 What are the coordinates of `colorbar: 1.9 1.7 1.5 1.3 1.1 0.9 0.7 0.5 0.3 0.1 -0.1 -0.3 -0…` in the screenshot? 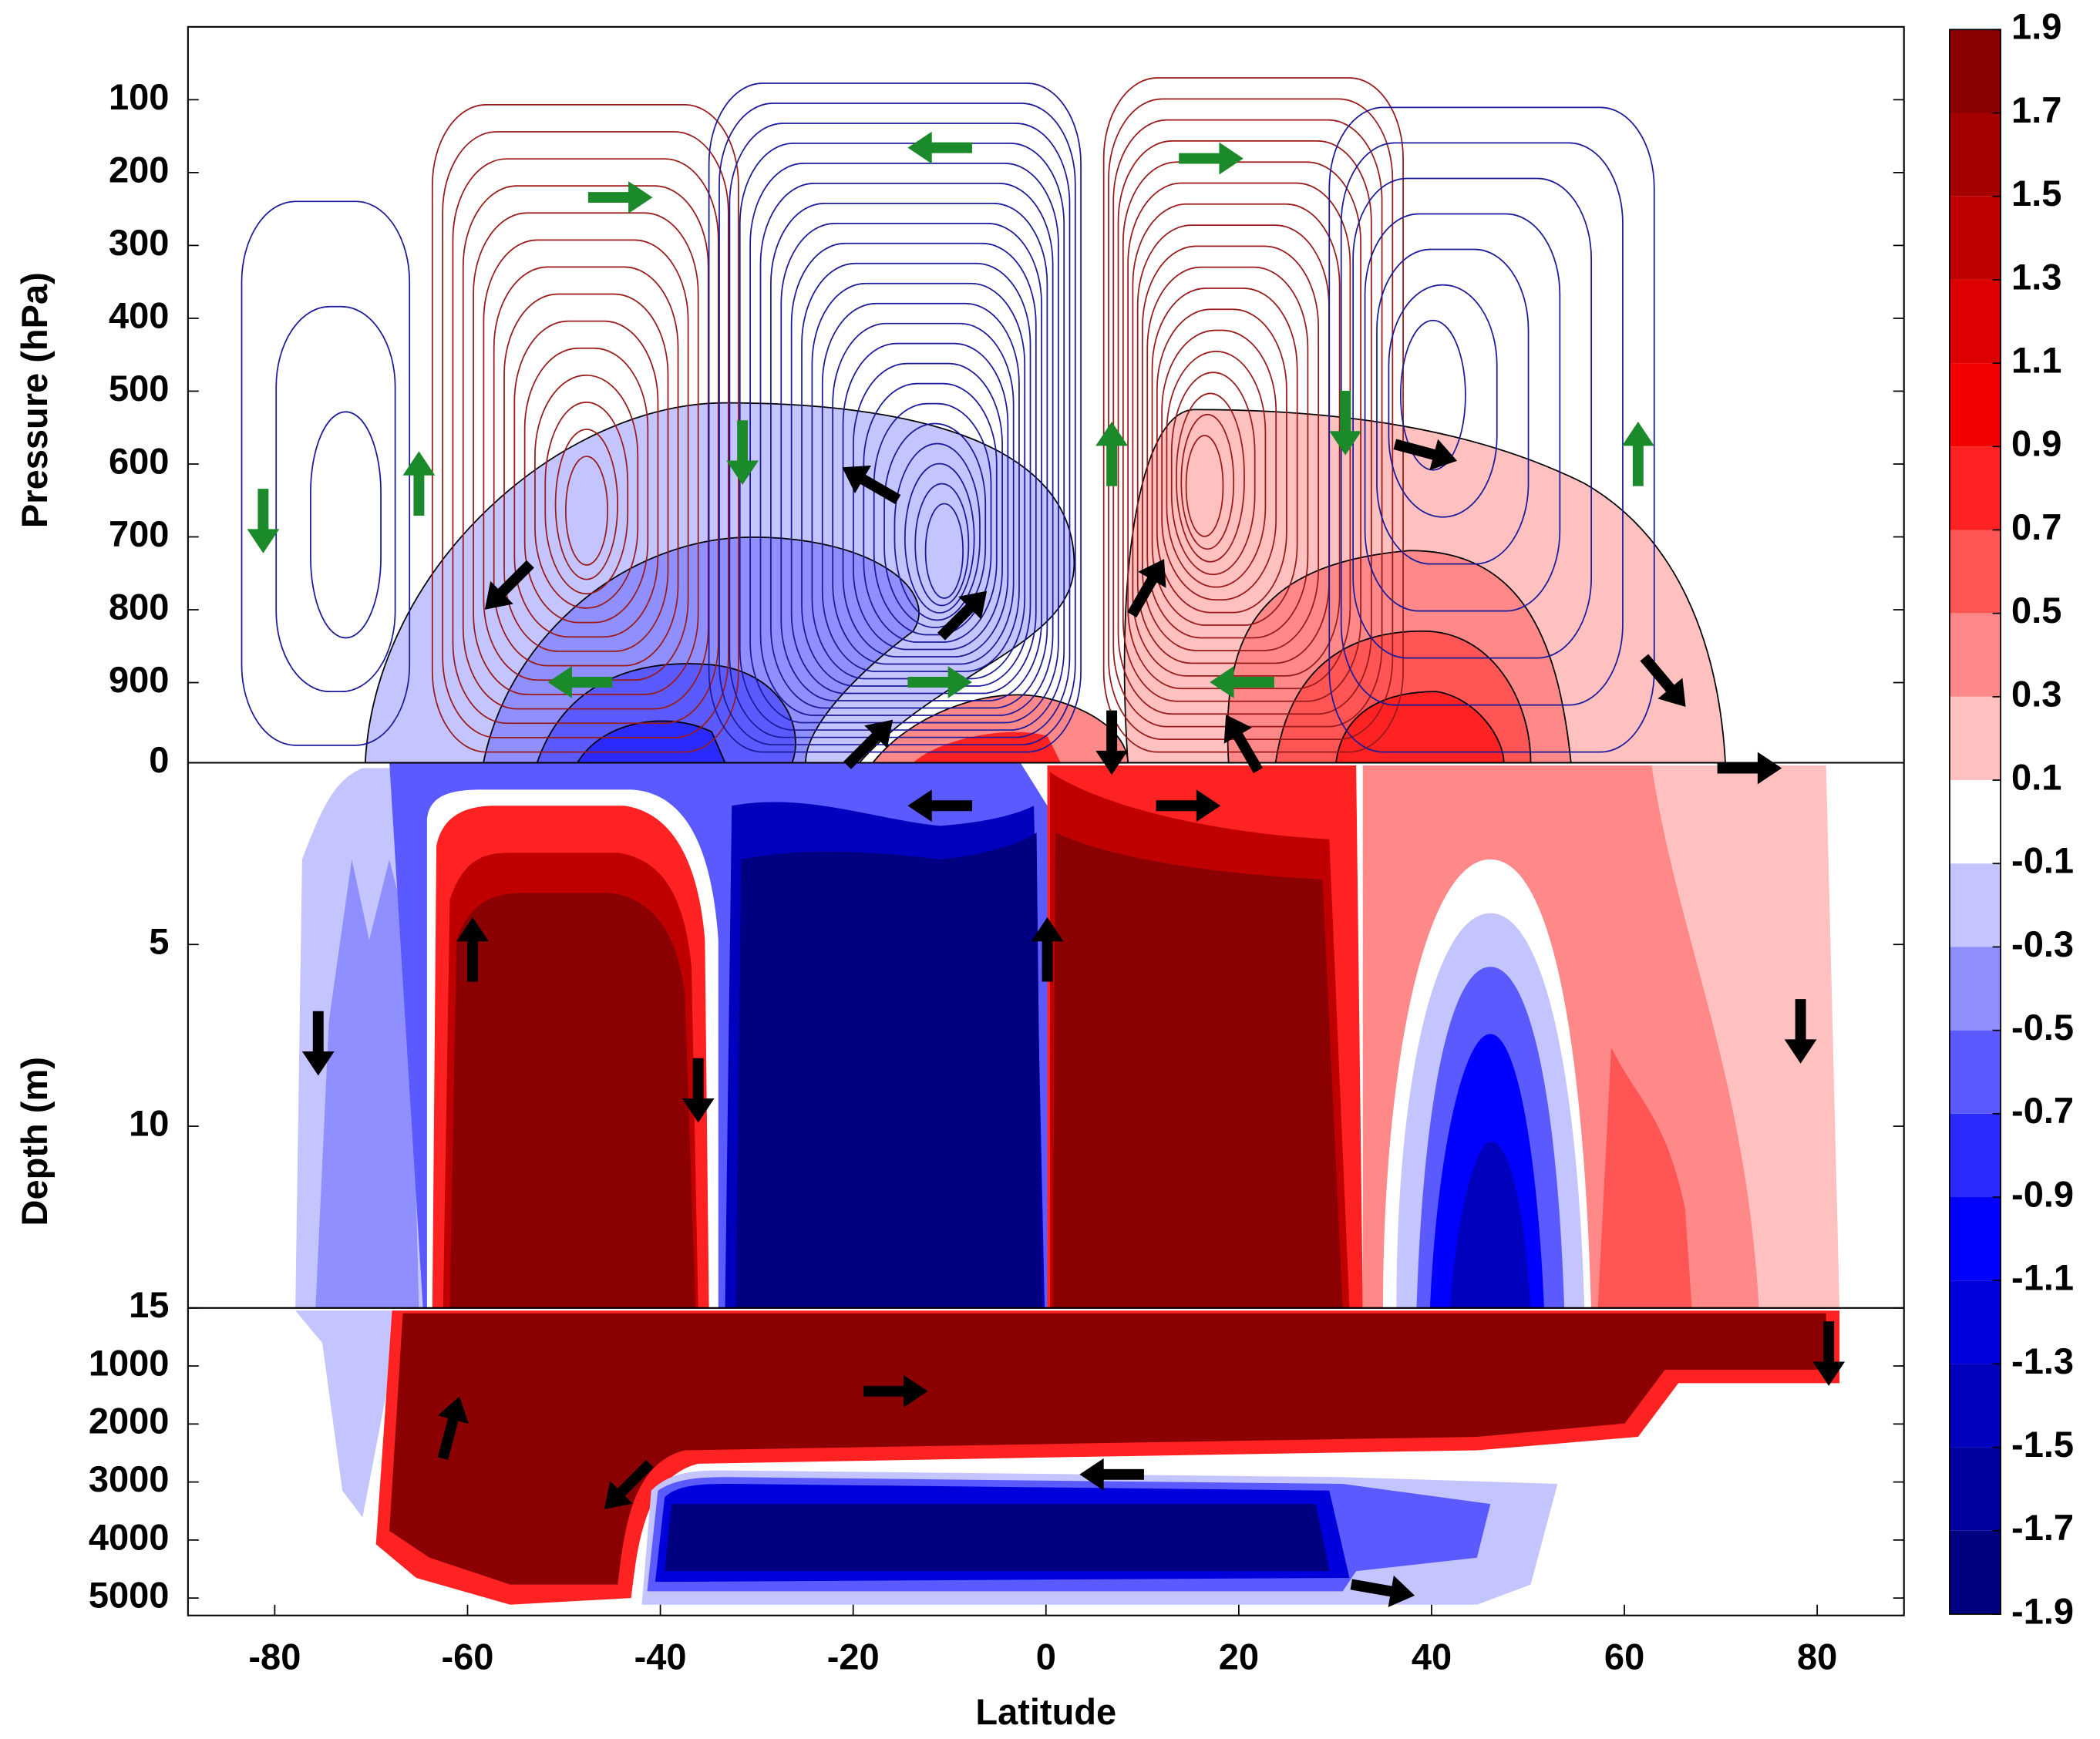 It's located at (2011, 819).